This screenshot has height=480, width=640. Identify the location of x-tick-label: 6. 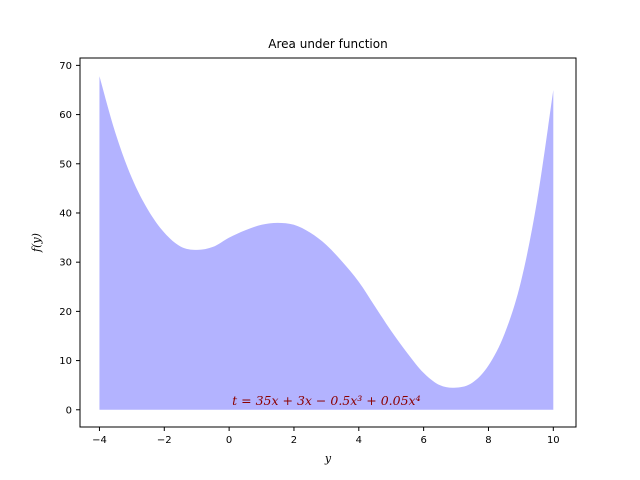
(423, 440).